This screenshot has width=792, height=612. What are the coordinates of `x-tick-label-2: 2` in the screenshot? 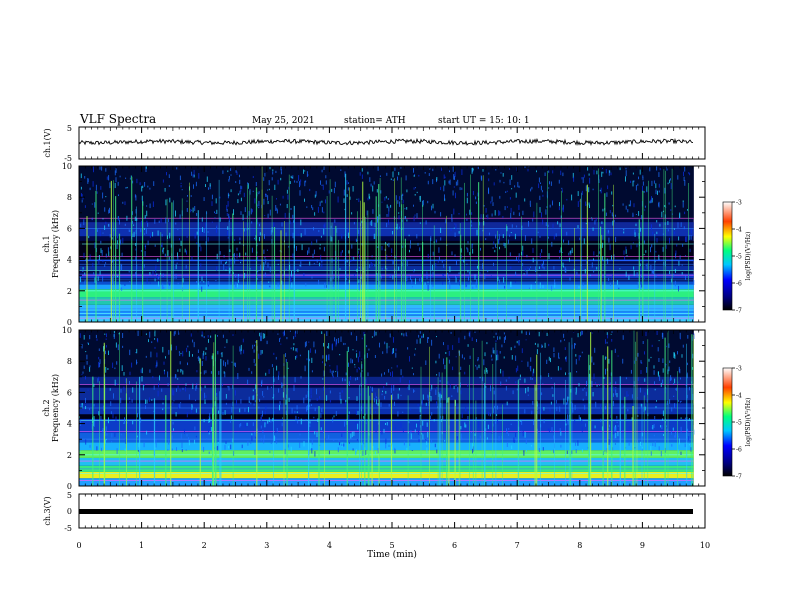 It's located at (204, 545).